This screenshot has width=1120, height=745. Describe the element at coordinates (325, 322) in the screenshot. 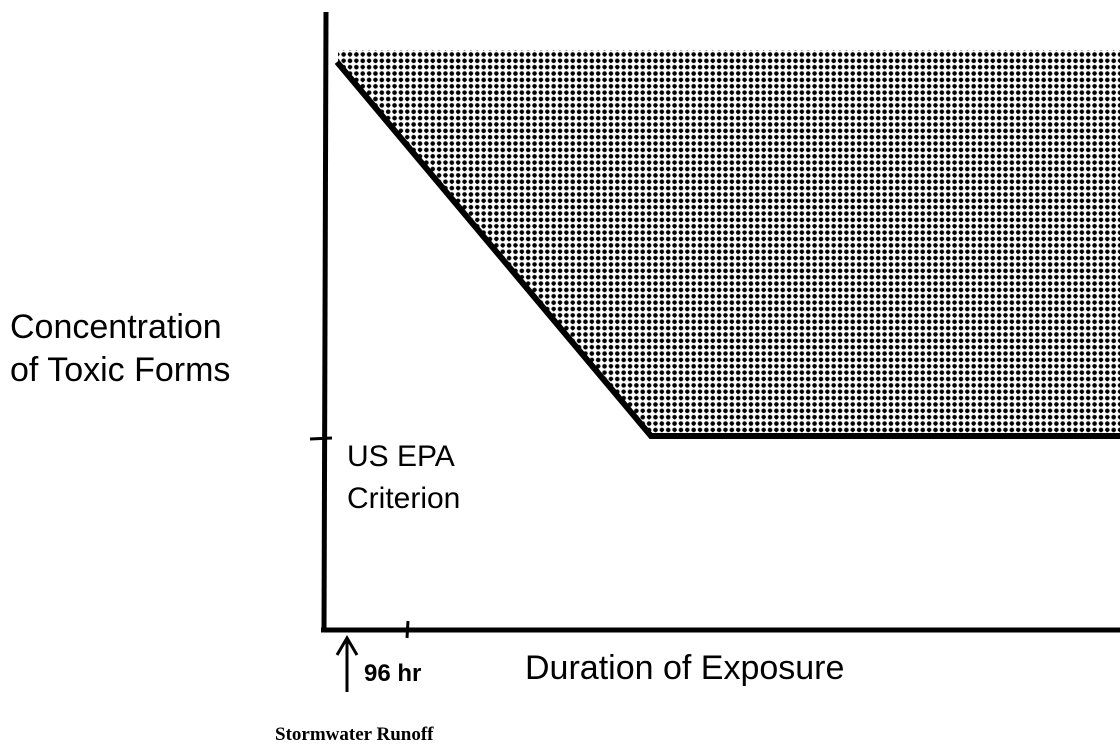

I see `y-axis` at that location.